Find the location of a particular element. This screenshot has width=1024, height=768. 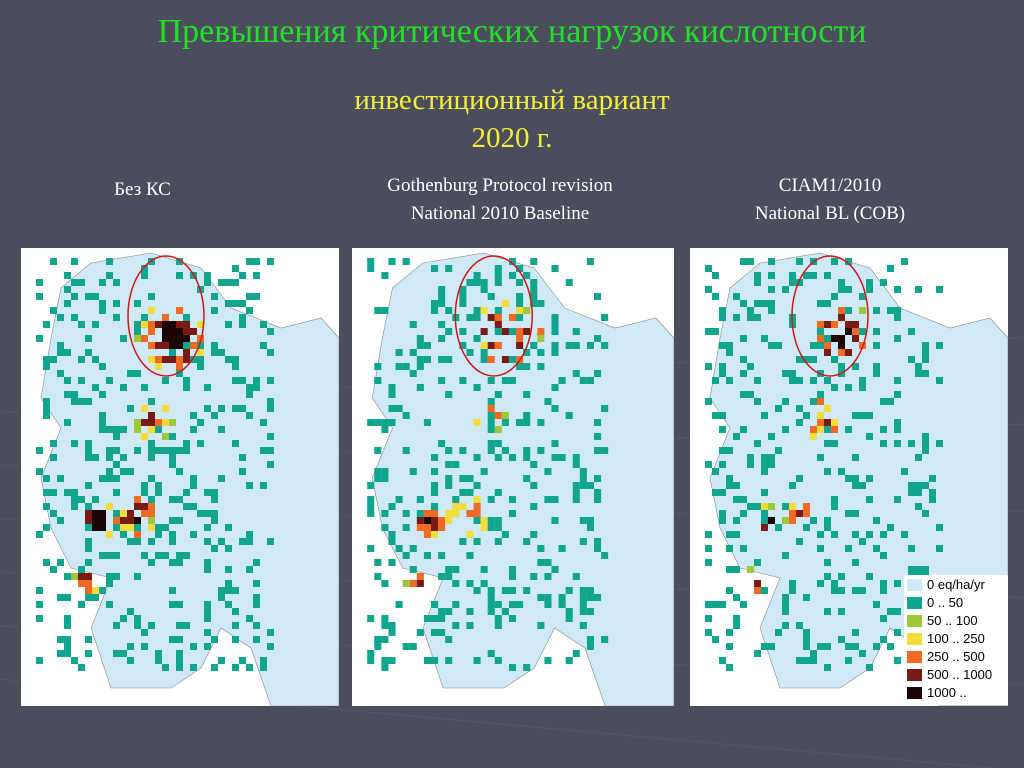

legend-swatch is located at coordinates (914, 585).